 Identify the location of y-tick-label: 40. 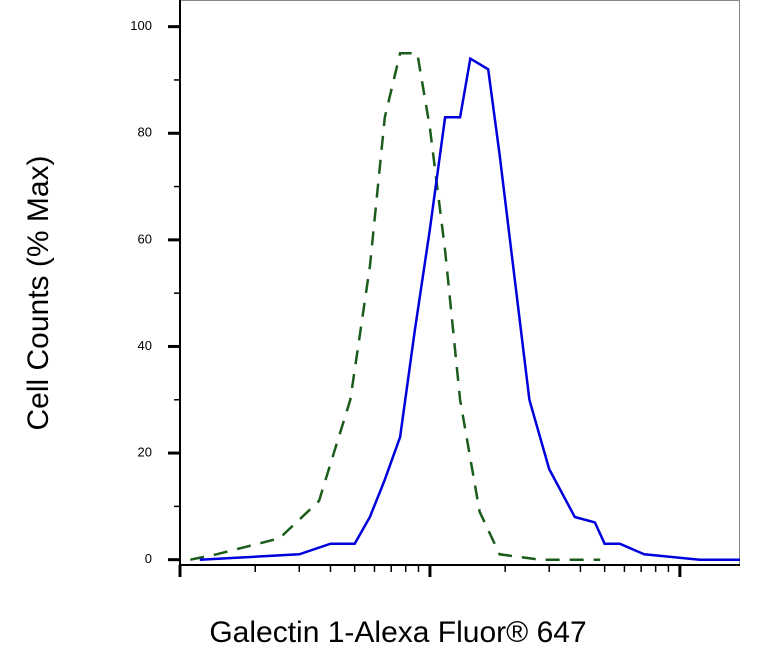
(145, 345).